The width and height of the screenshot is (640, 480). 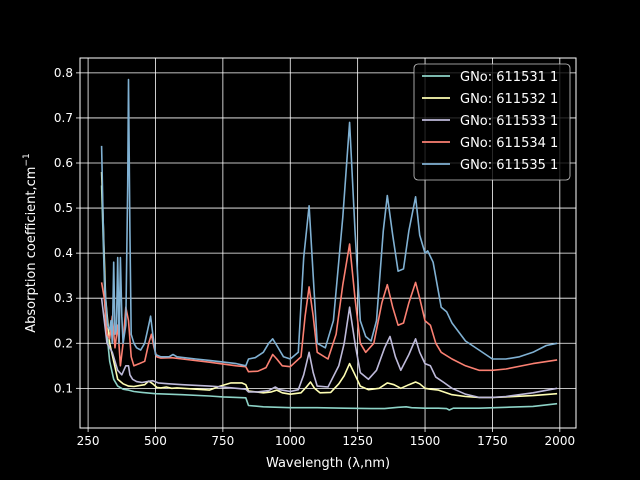 I want to click on x-axis-label: Wavelength (λ,nm), so click(x=328, y=463).